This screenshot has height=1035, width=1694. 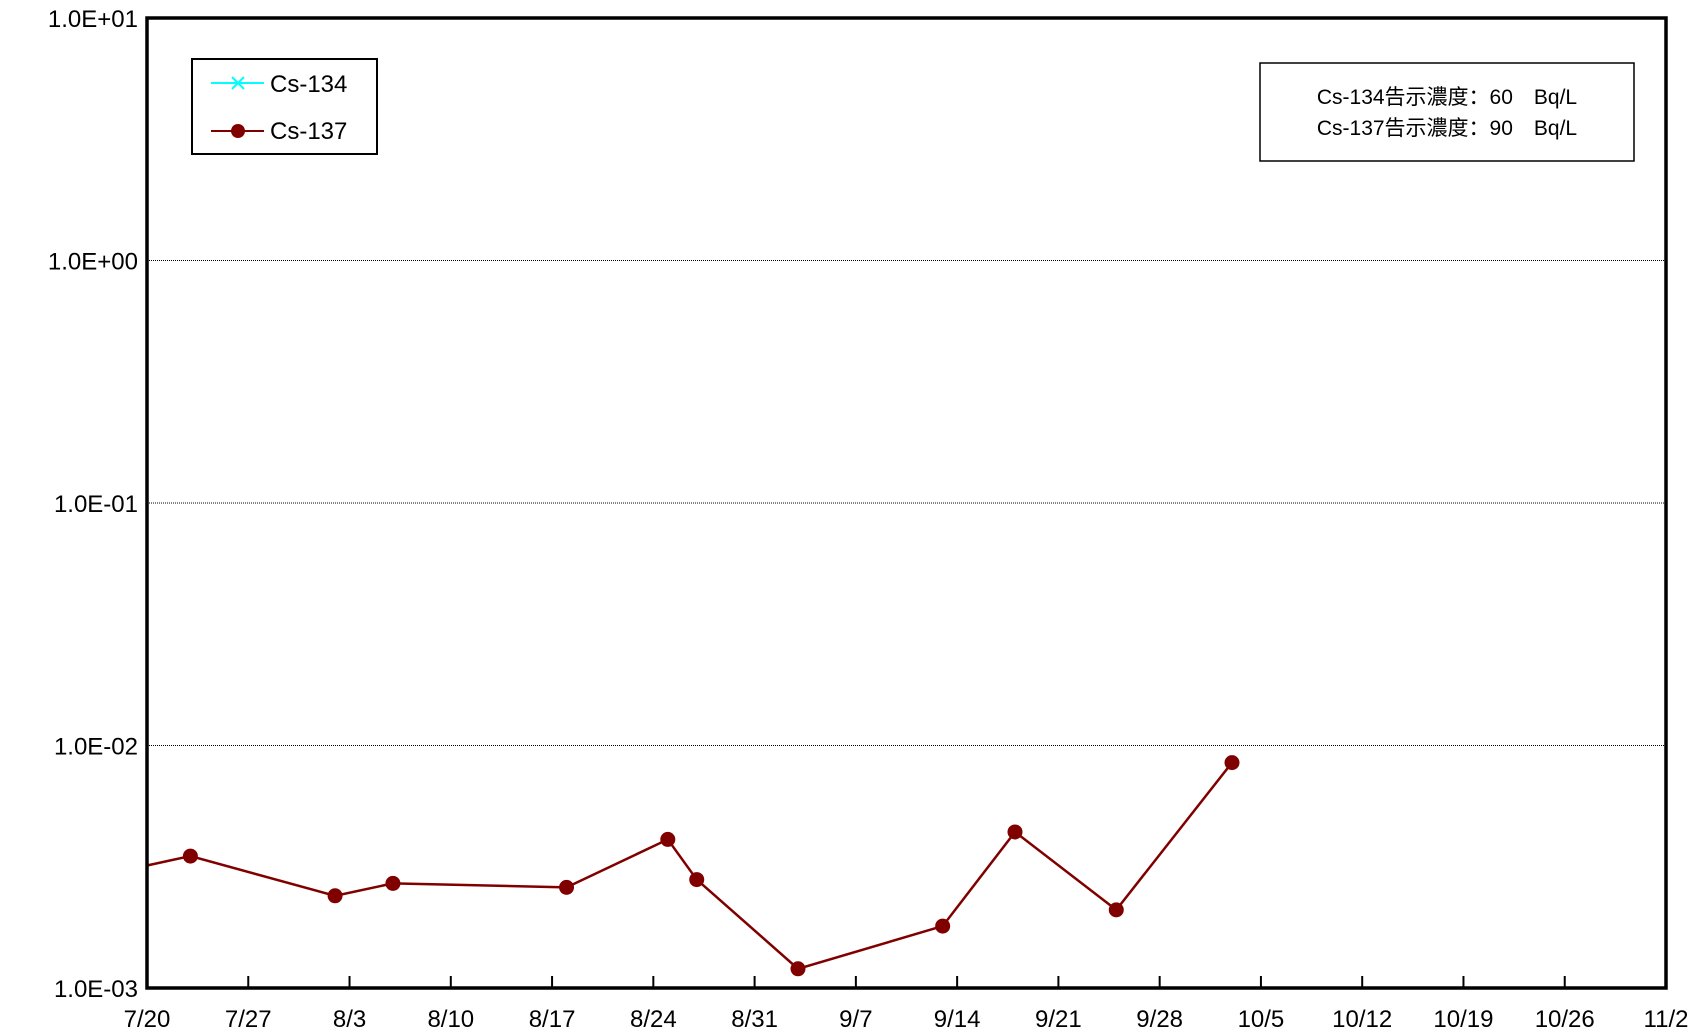 I want to click on y-tick-label: 1.0E-01, so click(x=96, y=504).